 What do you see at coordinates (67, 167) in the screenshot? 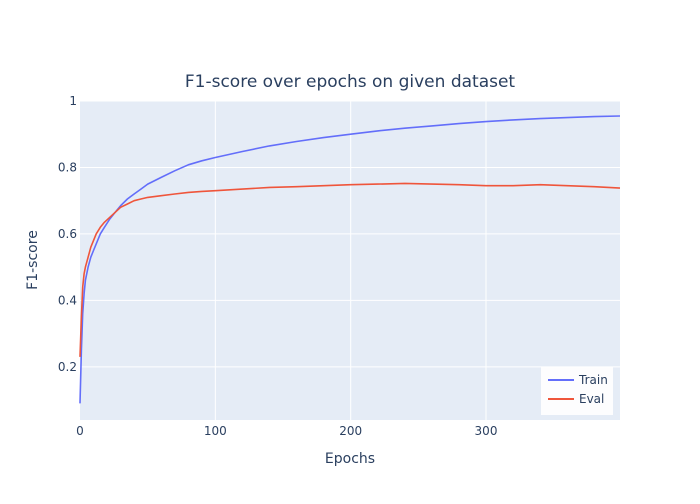
I see `y-tick-label: 0.8` at bounding box center [67, 167].